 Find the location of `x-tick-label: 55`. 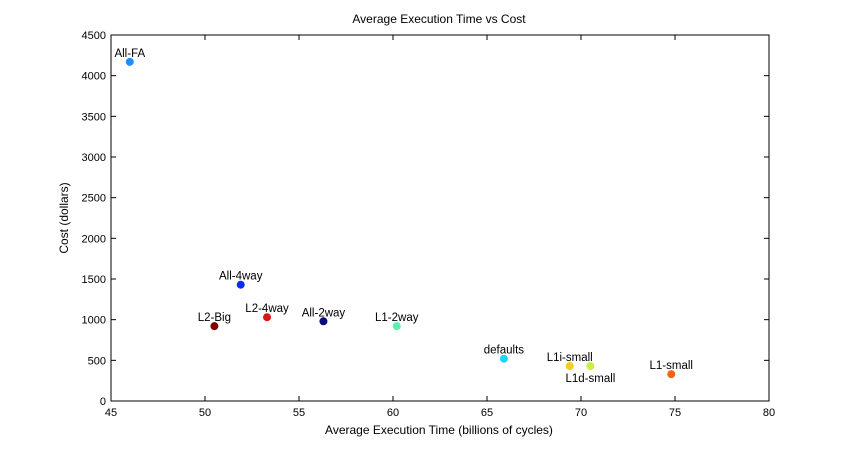

x-tick-label: 55 is located at coordinates (299, 413).